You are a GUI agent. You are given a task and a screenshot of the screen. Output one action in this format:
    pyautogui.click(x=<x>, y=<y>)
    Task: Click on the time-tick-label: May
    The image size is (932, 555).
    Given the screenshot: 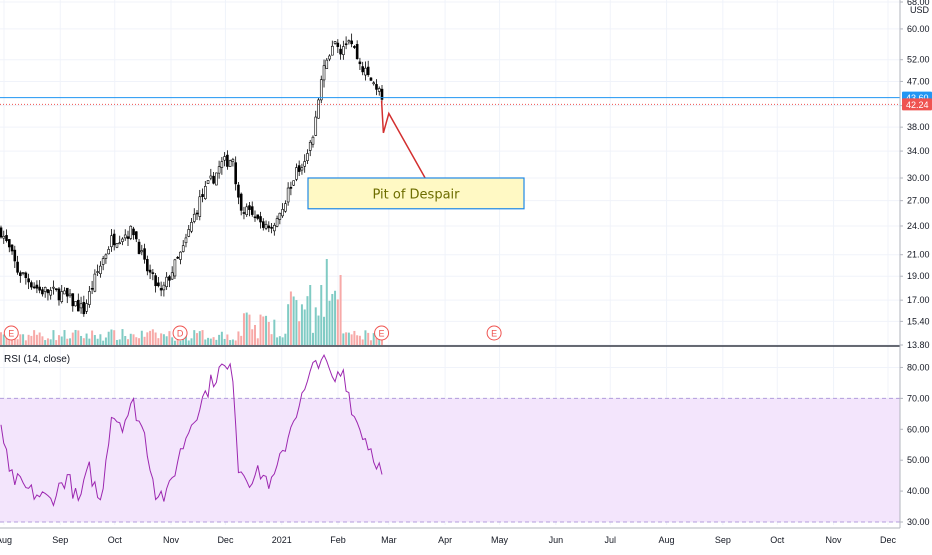 What is the action you would take?
    pyautogui.click(x=500, y=540)
    